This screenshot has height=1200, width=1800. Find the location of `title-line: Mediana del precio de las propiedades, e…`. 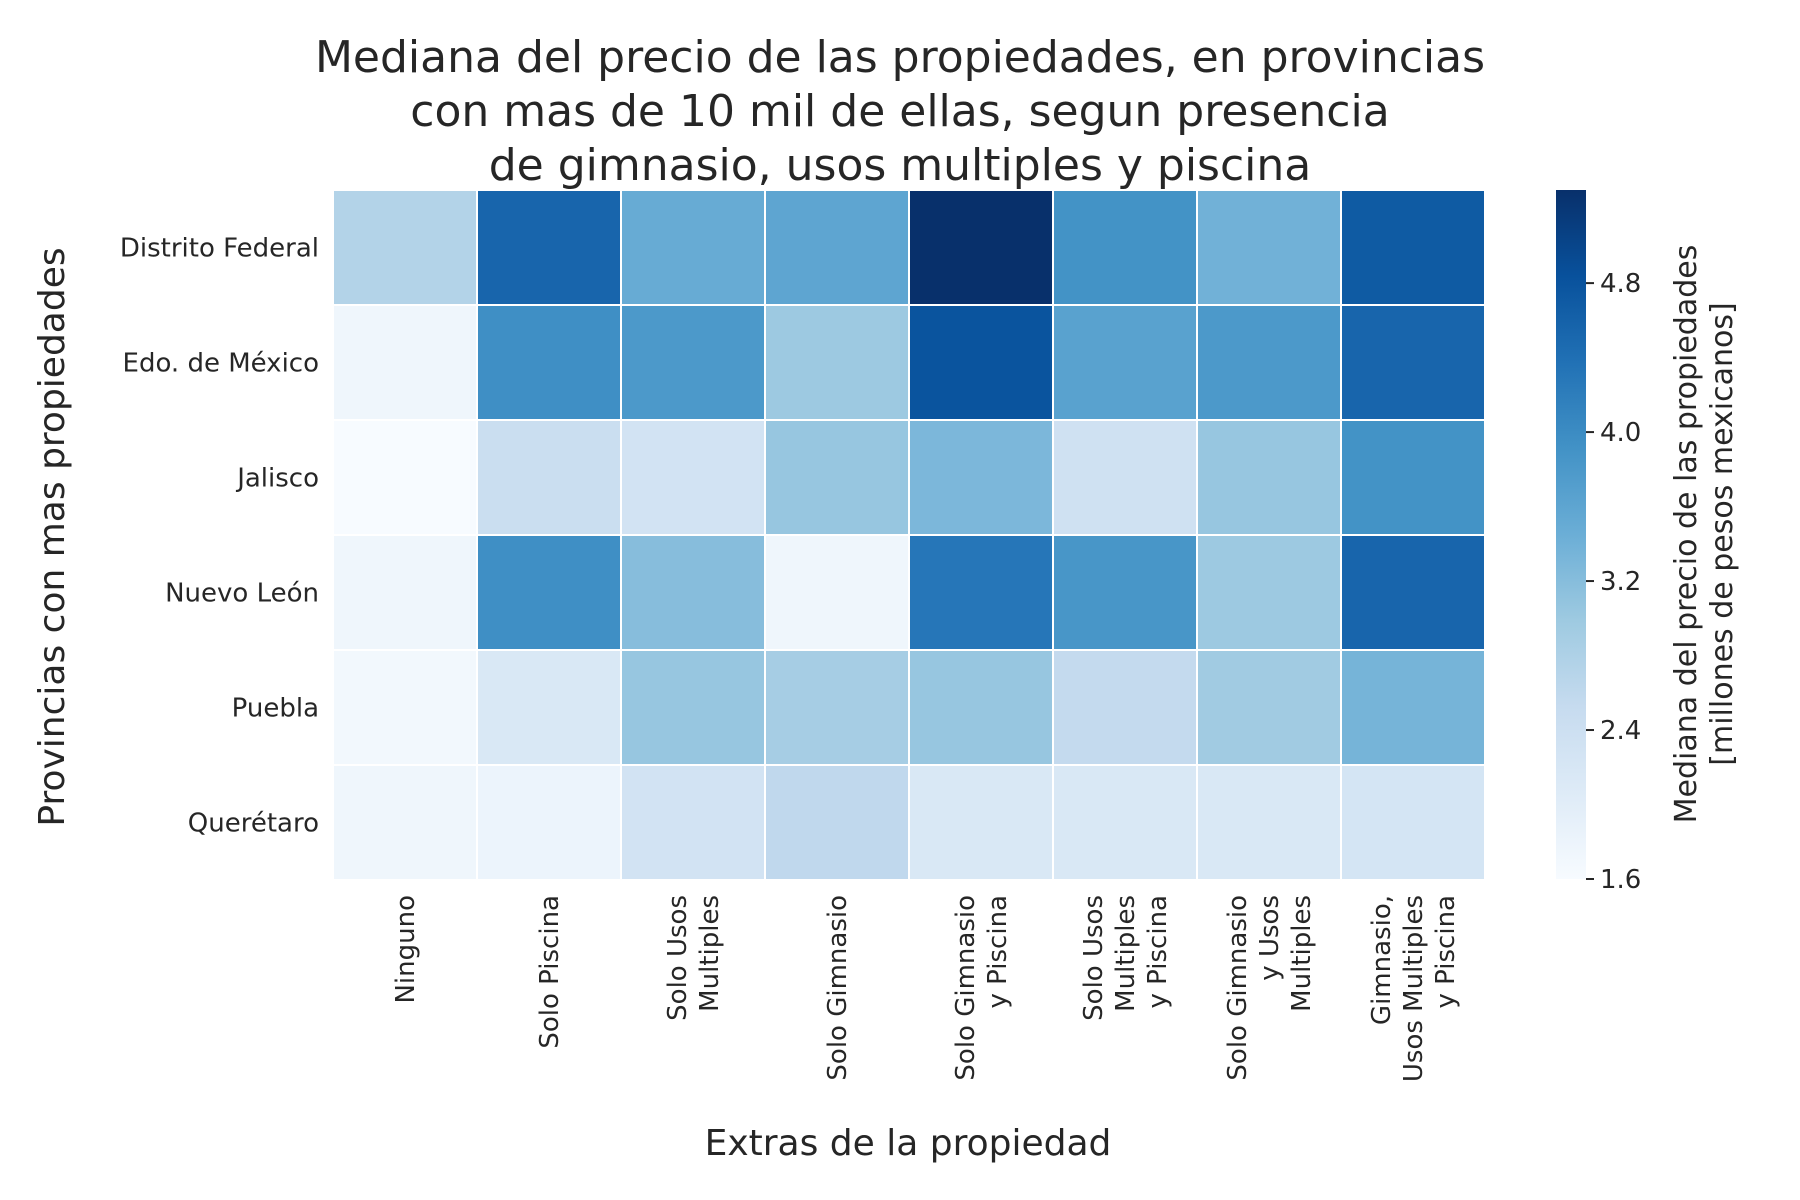

title-line: Mediana del precio de las propiedades, e… is located at coordinates (900, 57).